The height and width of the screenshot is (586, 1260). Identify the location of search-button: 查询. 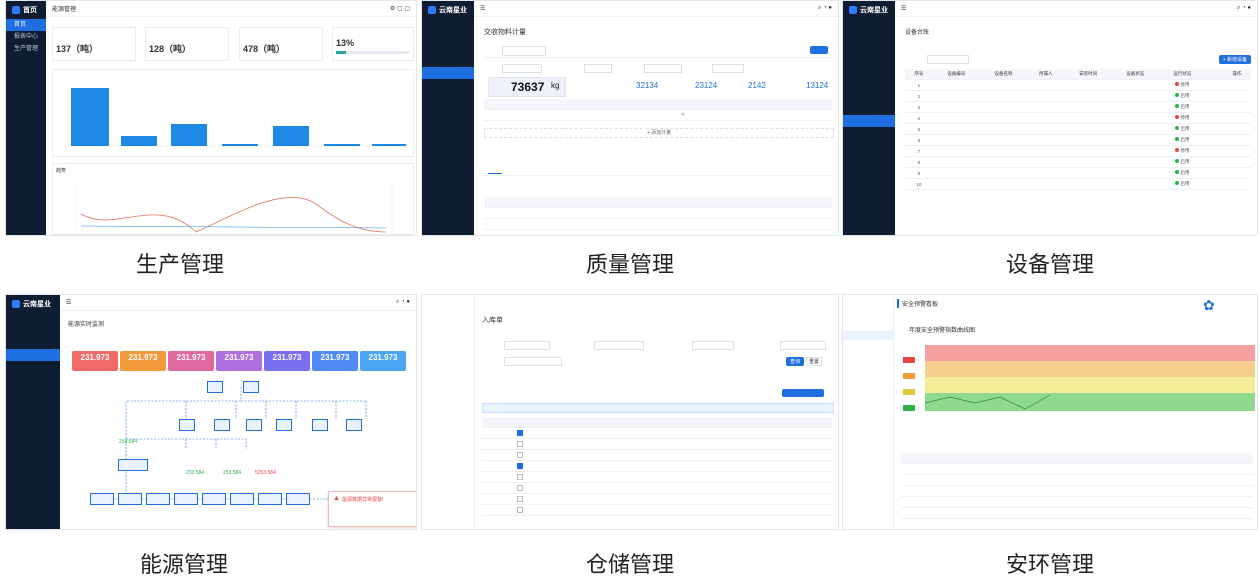
(795, 361).